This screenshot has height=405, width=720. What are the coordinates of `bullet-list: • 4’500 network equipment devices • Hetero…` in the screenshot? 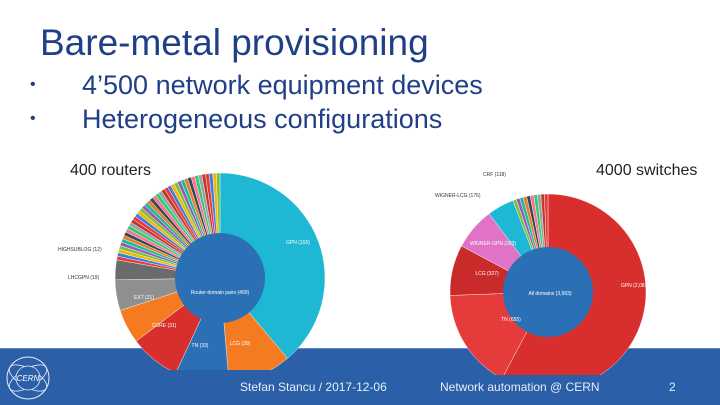 It's located at (256, 102).